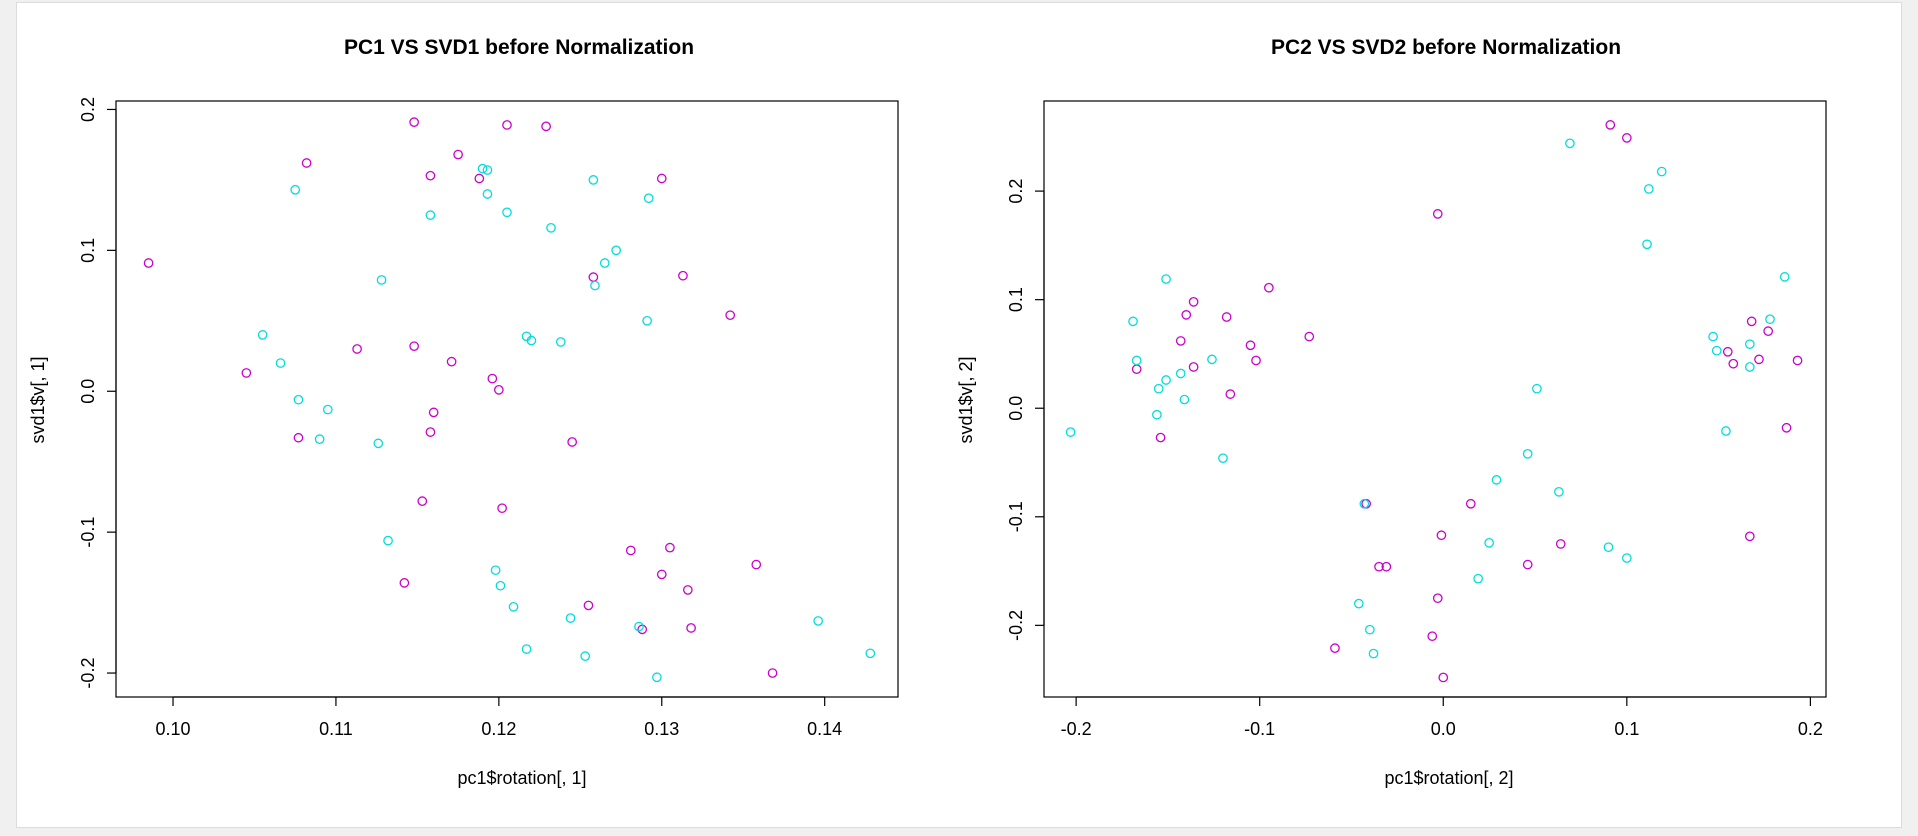 The width and height of the screenshot is (1918, 836). I want to click on y-tick-label: -0.1, so click(88, 532).